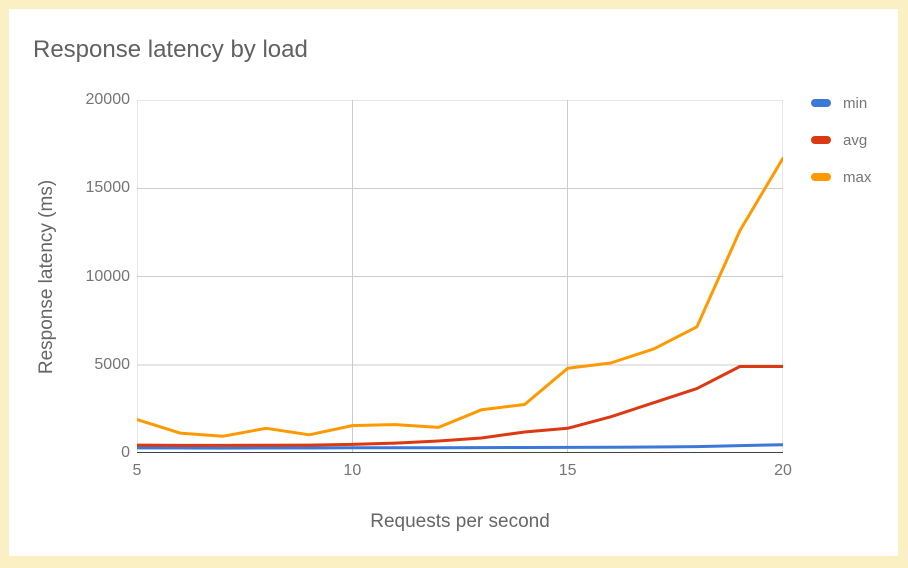 Image resolution: width=908 pixels, height=568 pixels. What do you see at coordinates (46, 277) in the screenshot?
I see `y-axis-title: Response latency (ms)` at bounding box center [46, 277].